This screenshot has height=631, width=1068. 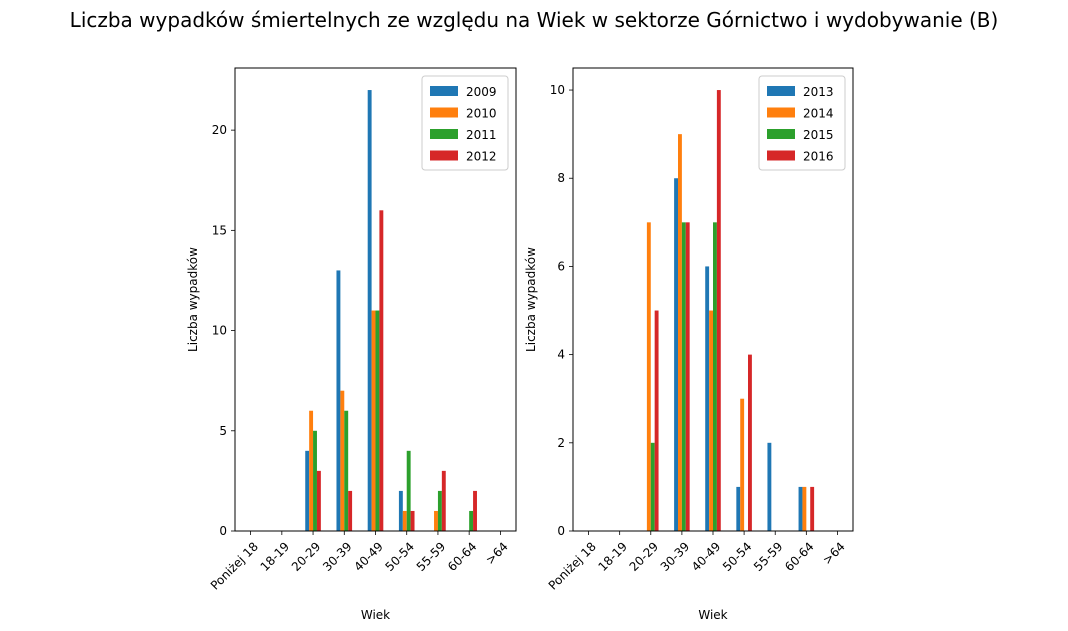 What do you see at coordinates (561, 355) in the screenshot?
I see `y-tick-label: 4` at bounding box center [561, 355].